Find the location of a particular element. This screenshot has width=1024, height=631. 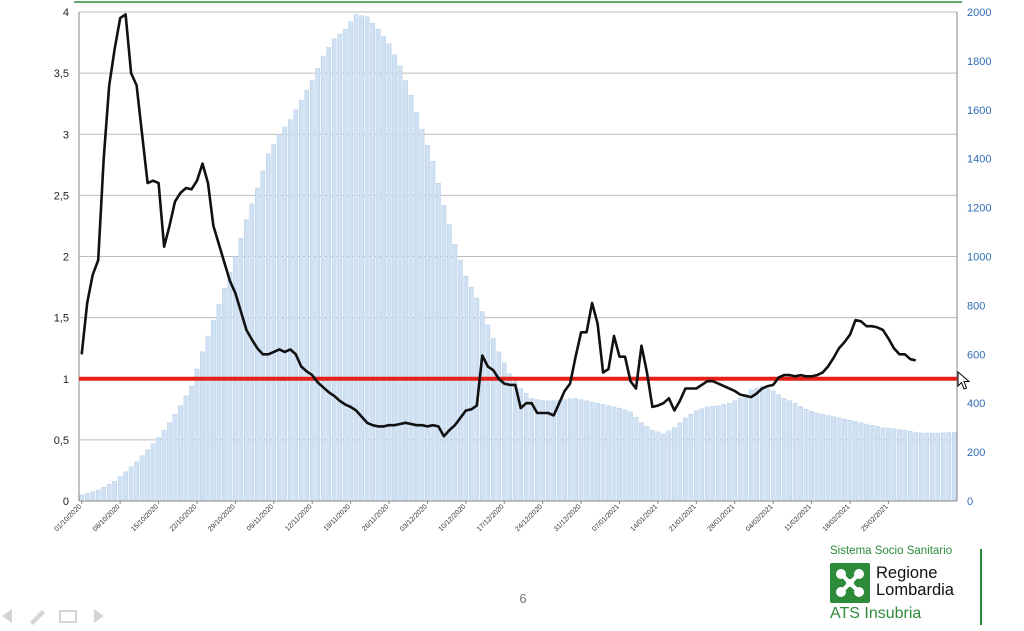

right-axis-ticks: 0 200 400 600 800 1000 1200 1400 1600 1800 2000 is located at coordinates (979, 257).